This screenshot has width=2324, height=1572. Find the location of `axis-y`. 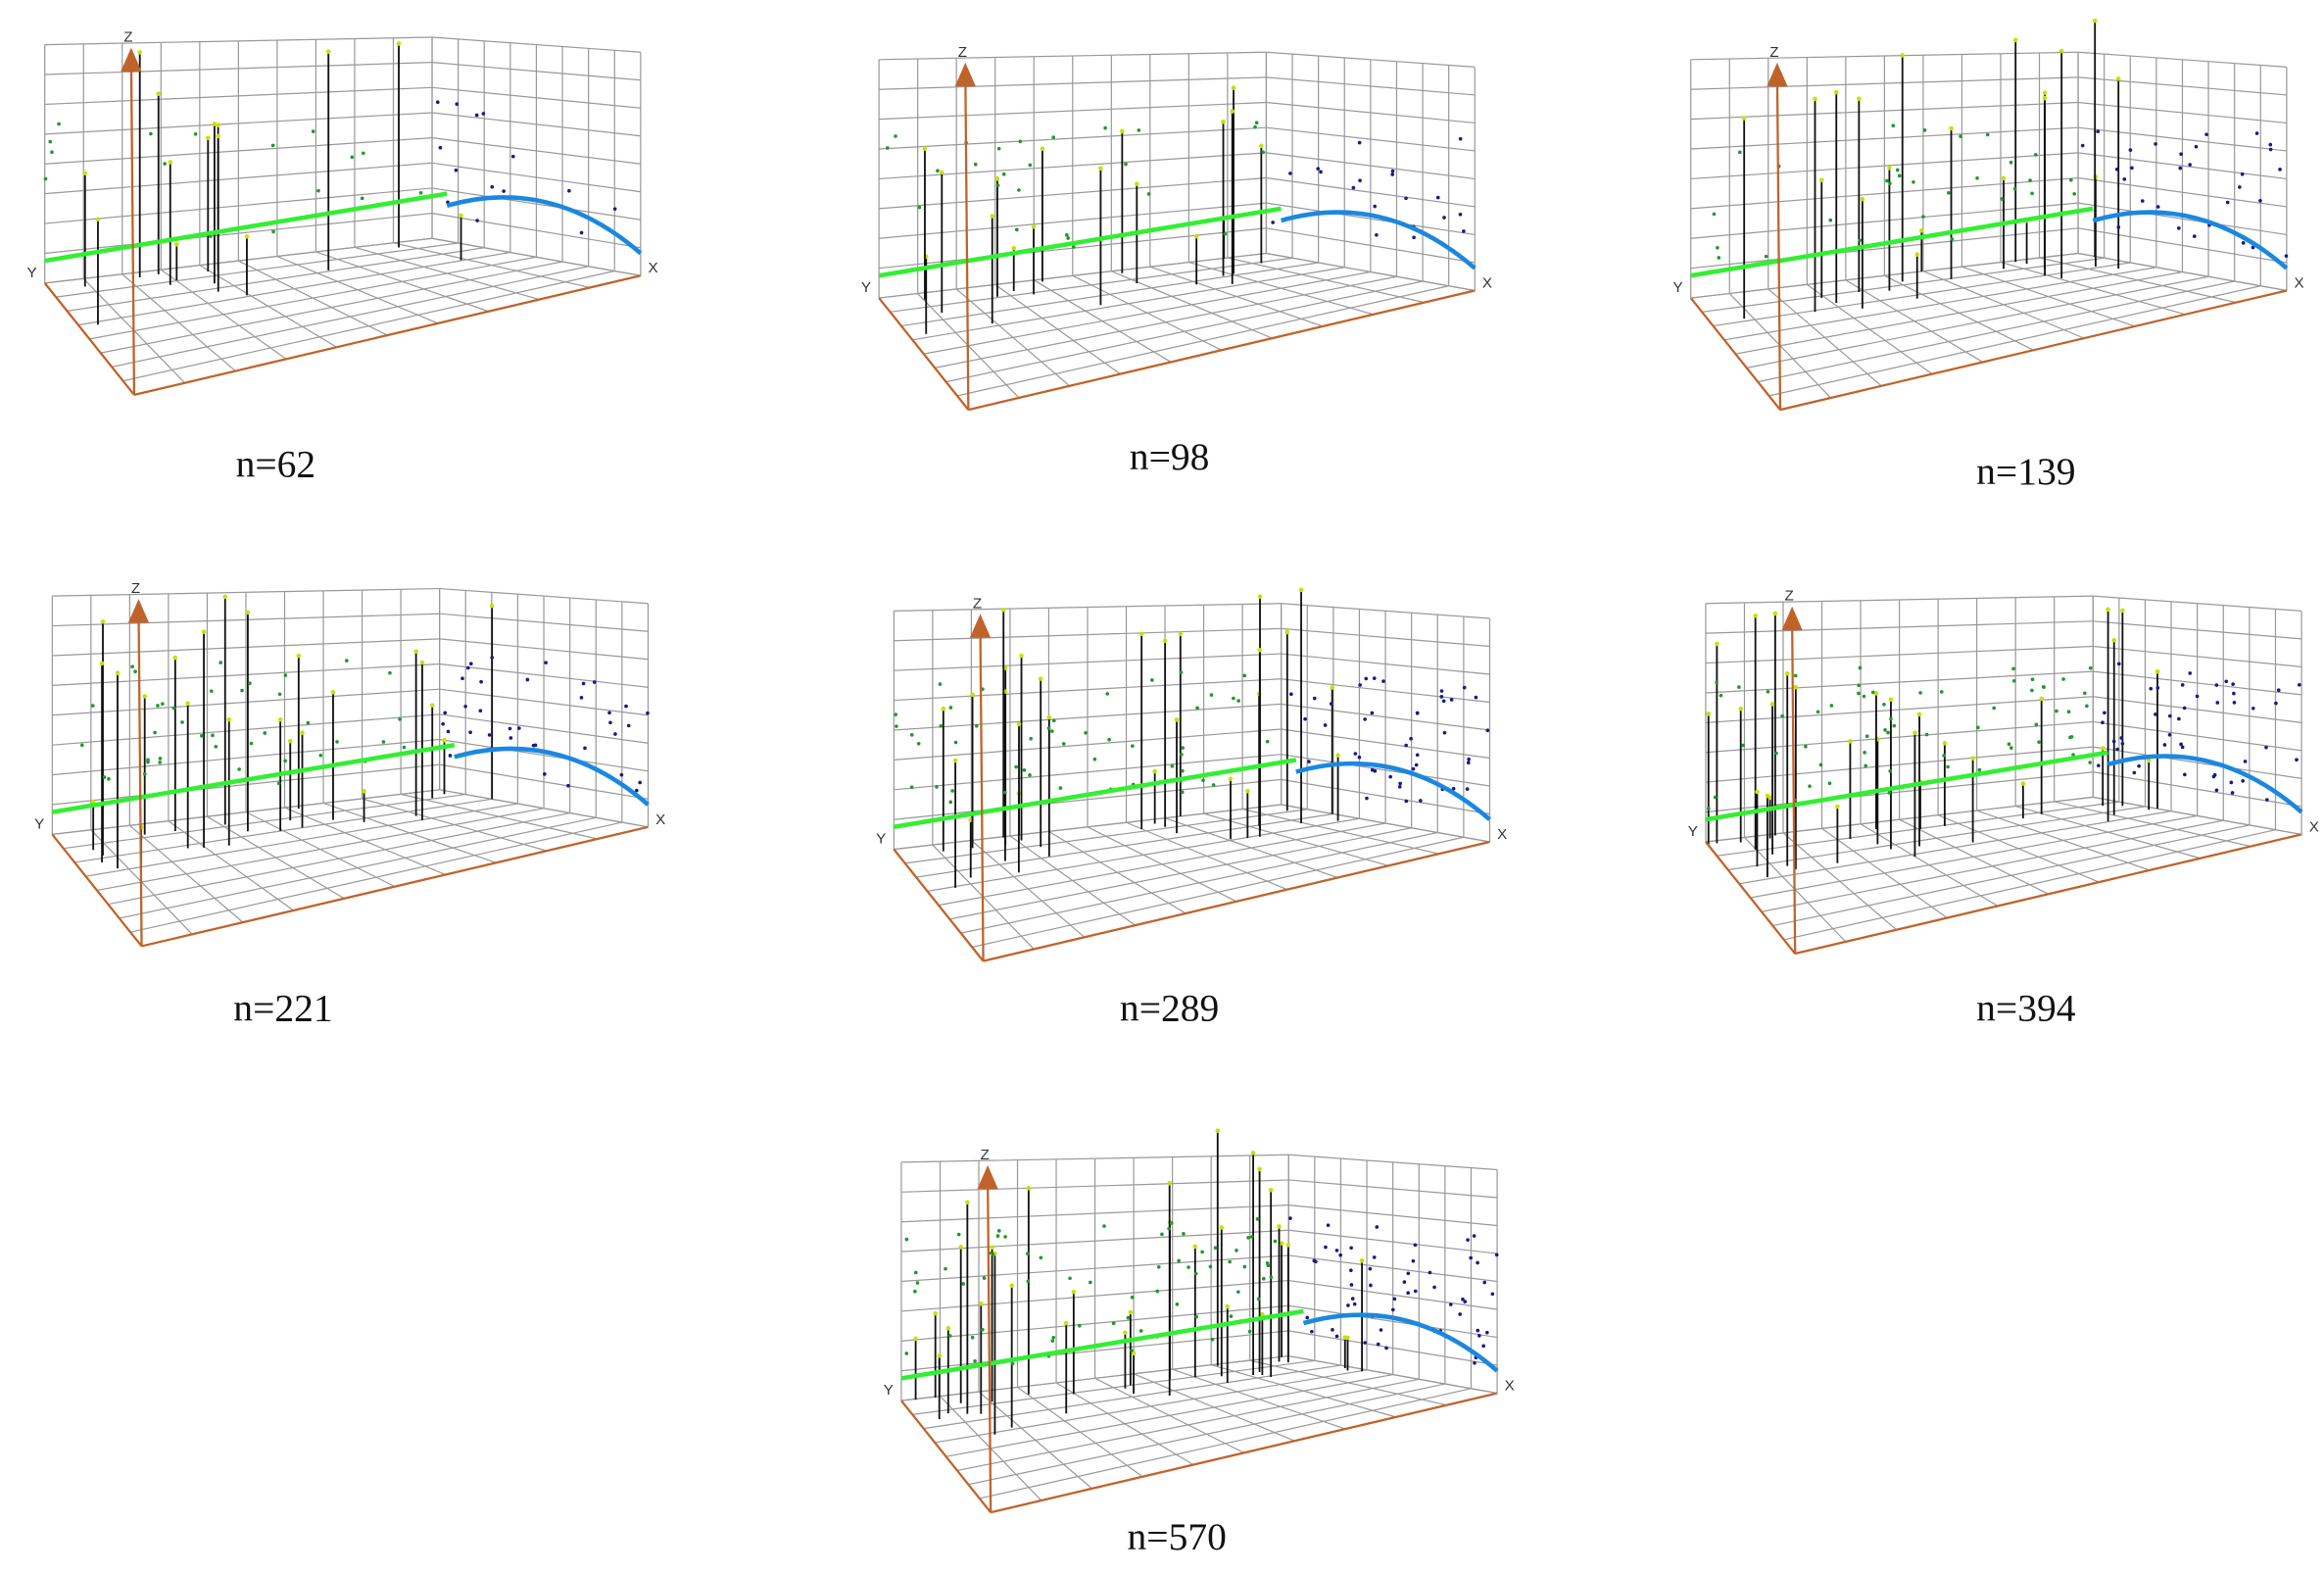

axis-y is located at coordinates (1735, 354).